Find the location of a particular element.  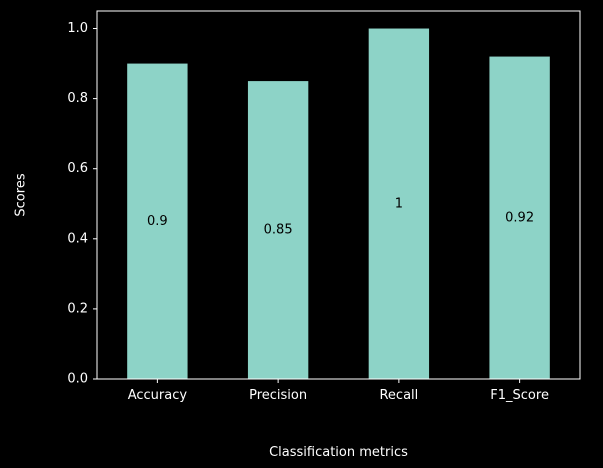

y-tick-label: 0.4 is located at coordinates (77, 238).